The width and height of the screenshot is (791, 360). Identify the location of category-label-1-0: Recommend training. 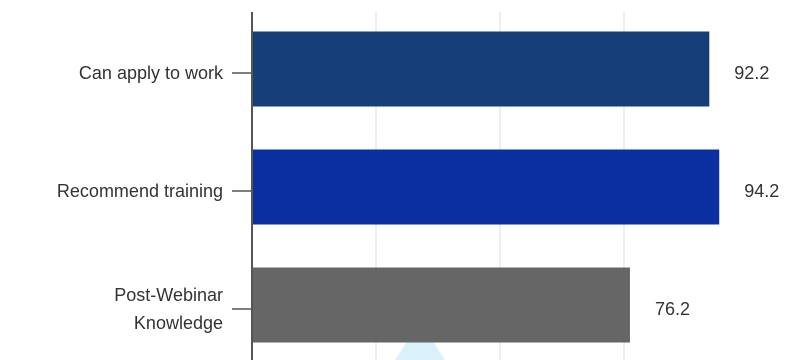
(140, 191).